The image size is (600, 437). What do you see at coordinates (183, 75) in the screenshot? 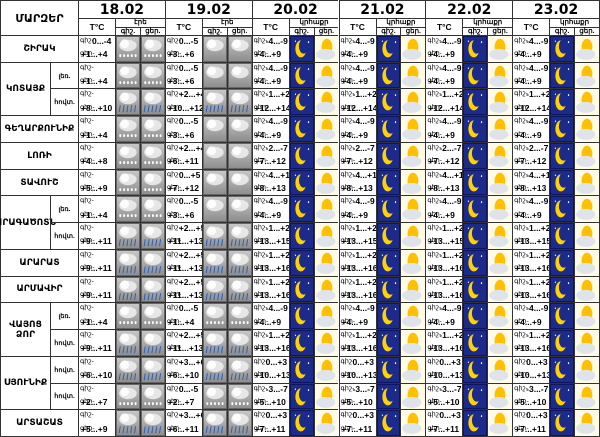
I see `temperature-cell: գիշ- 0...-5 ցեր- +3...+6` at bounding box center [183, 75].